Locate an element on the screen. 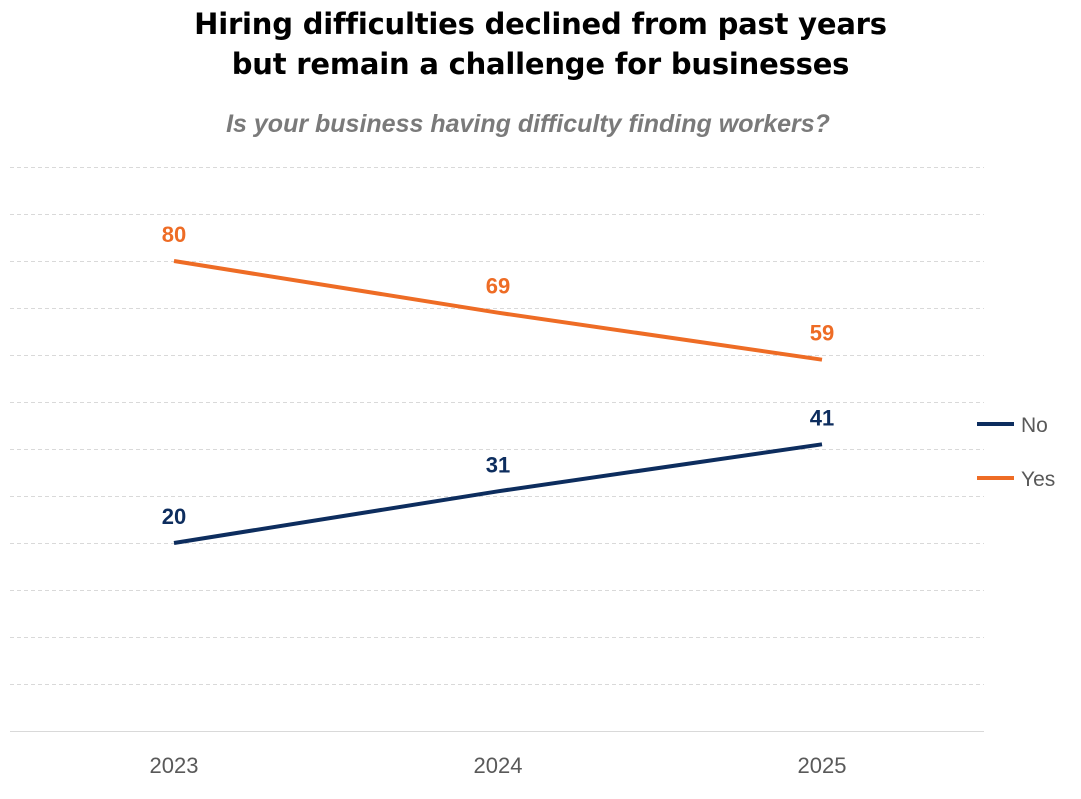  legend-label-no: No is located at coordinates (1034, 425).